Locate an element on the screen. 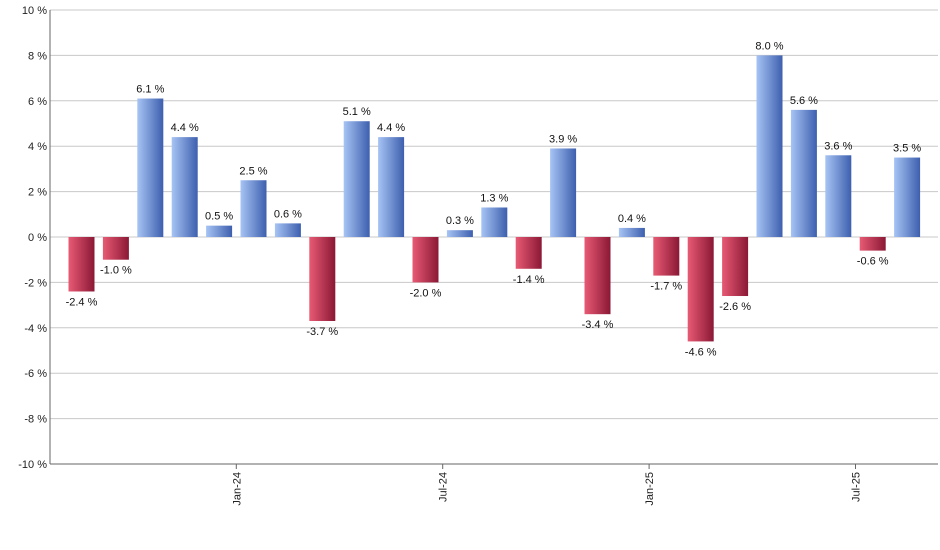 The height and width of the screenshot is (550, 940). y-tick-label: 2 % is located at coordinates (37, 193).